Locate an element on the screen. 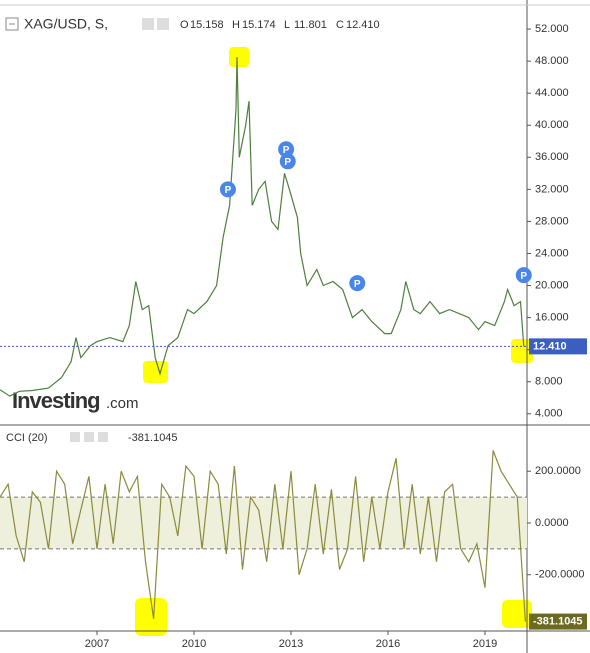 This screenshot has height=653, width=590. ohlc-value: 12.410 is located at coordinates (363, 25).